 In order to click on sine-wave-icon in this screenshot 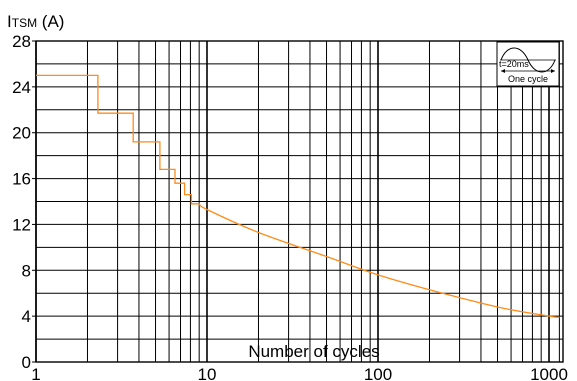, I will do `click(528, 60)`.